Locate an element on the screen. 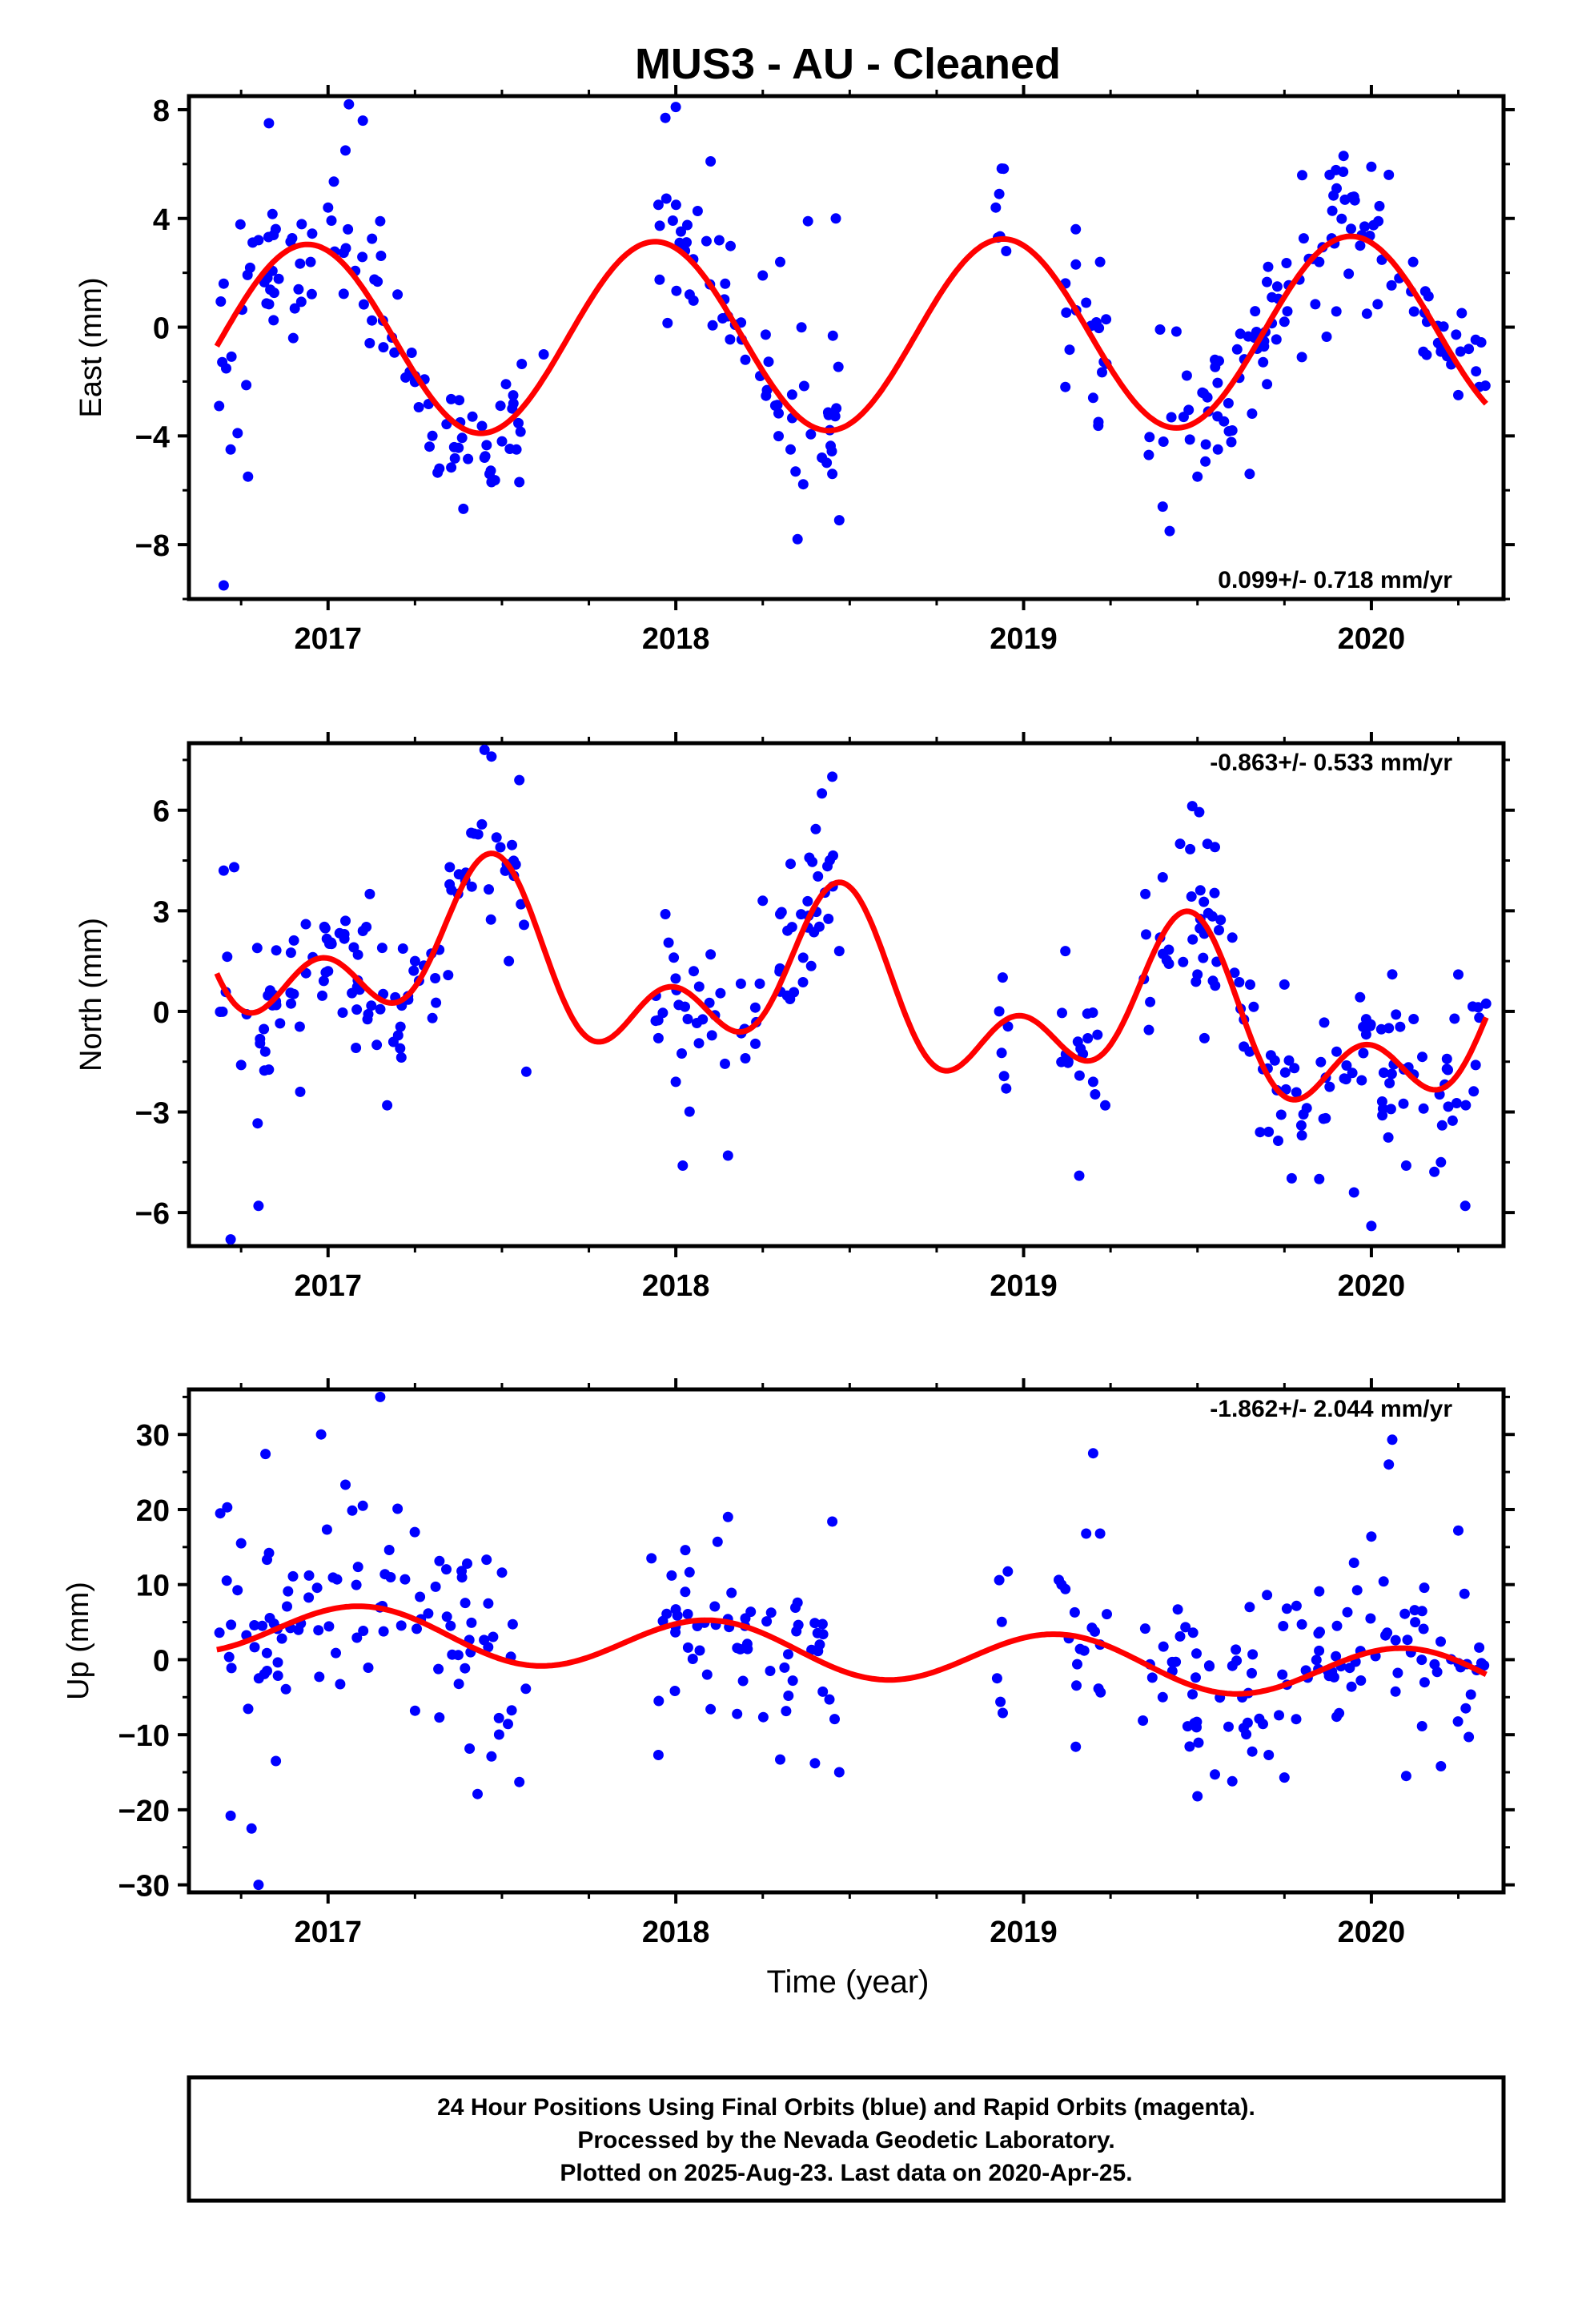 The image size is (1582, 2324). up-y-tick-label: −20 is located at coordinates (144, 1811).